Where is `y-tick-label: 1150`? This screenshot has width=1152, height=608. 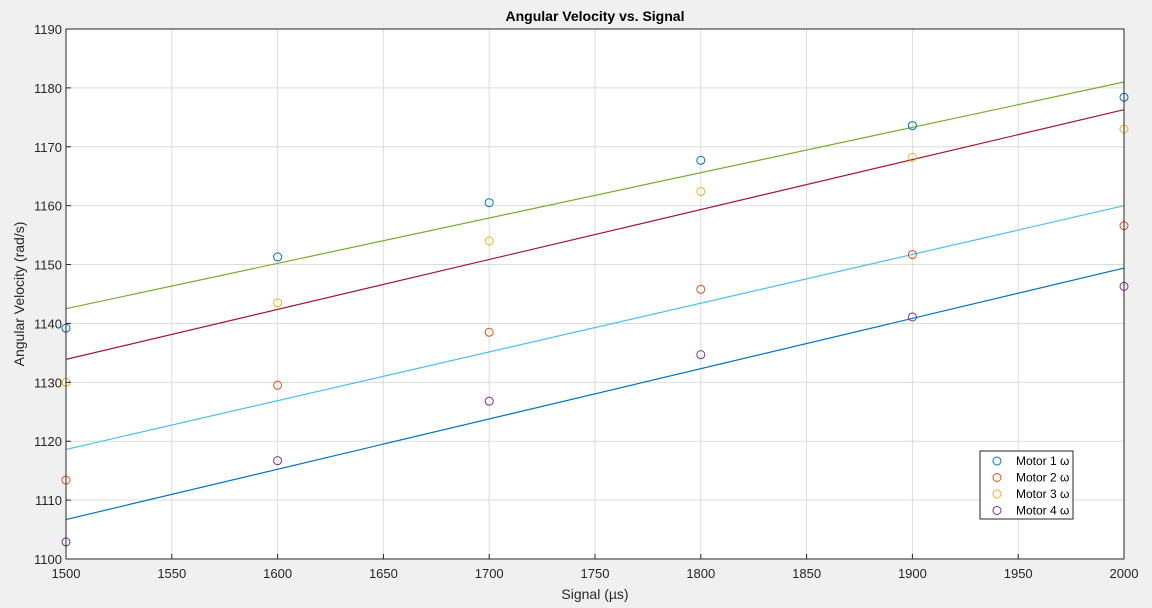 y-tick-label: 1150 is located at coordinates (48, 265).